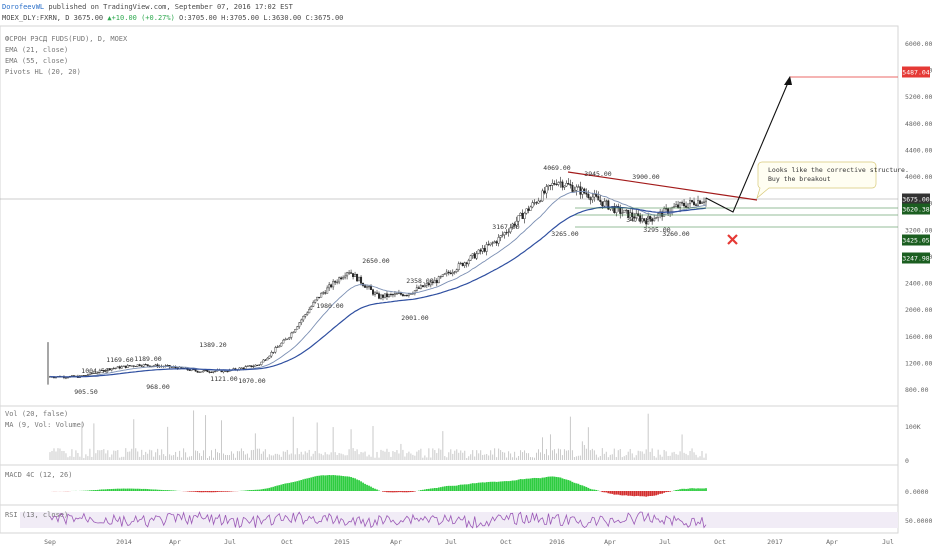 The image size is (932, 550). Describe the element at coordinates (916, 240) in the screenshot. I see `price-tag-bg` at that location.